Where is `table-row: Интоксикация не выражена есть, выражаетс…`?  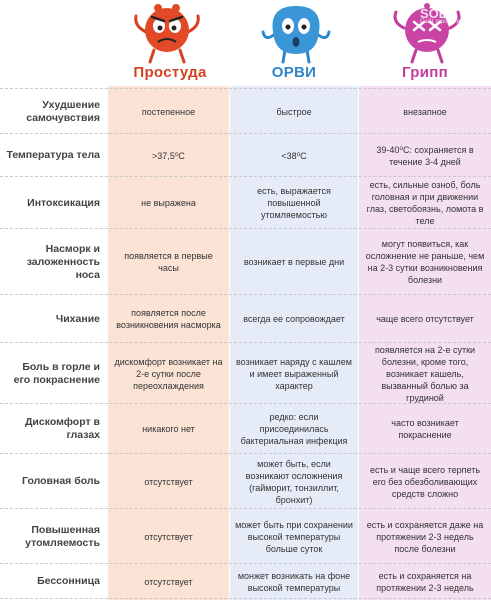
table-row: Интоксикация не выражена есть, выражаетс… is located at coordinates (245, 202).